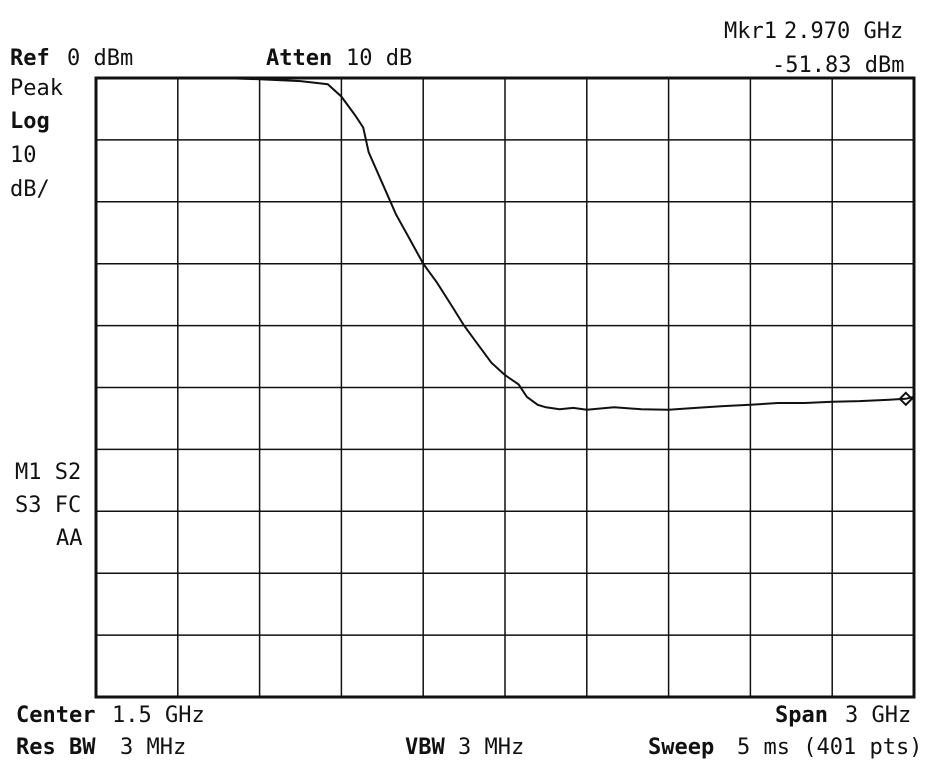  Describe the element at coordinates (100, 58) in the screenshot. I see `ref-value: 0 dBm` at that location.